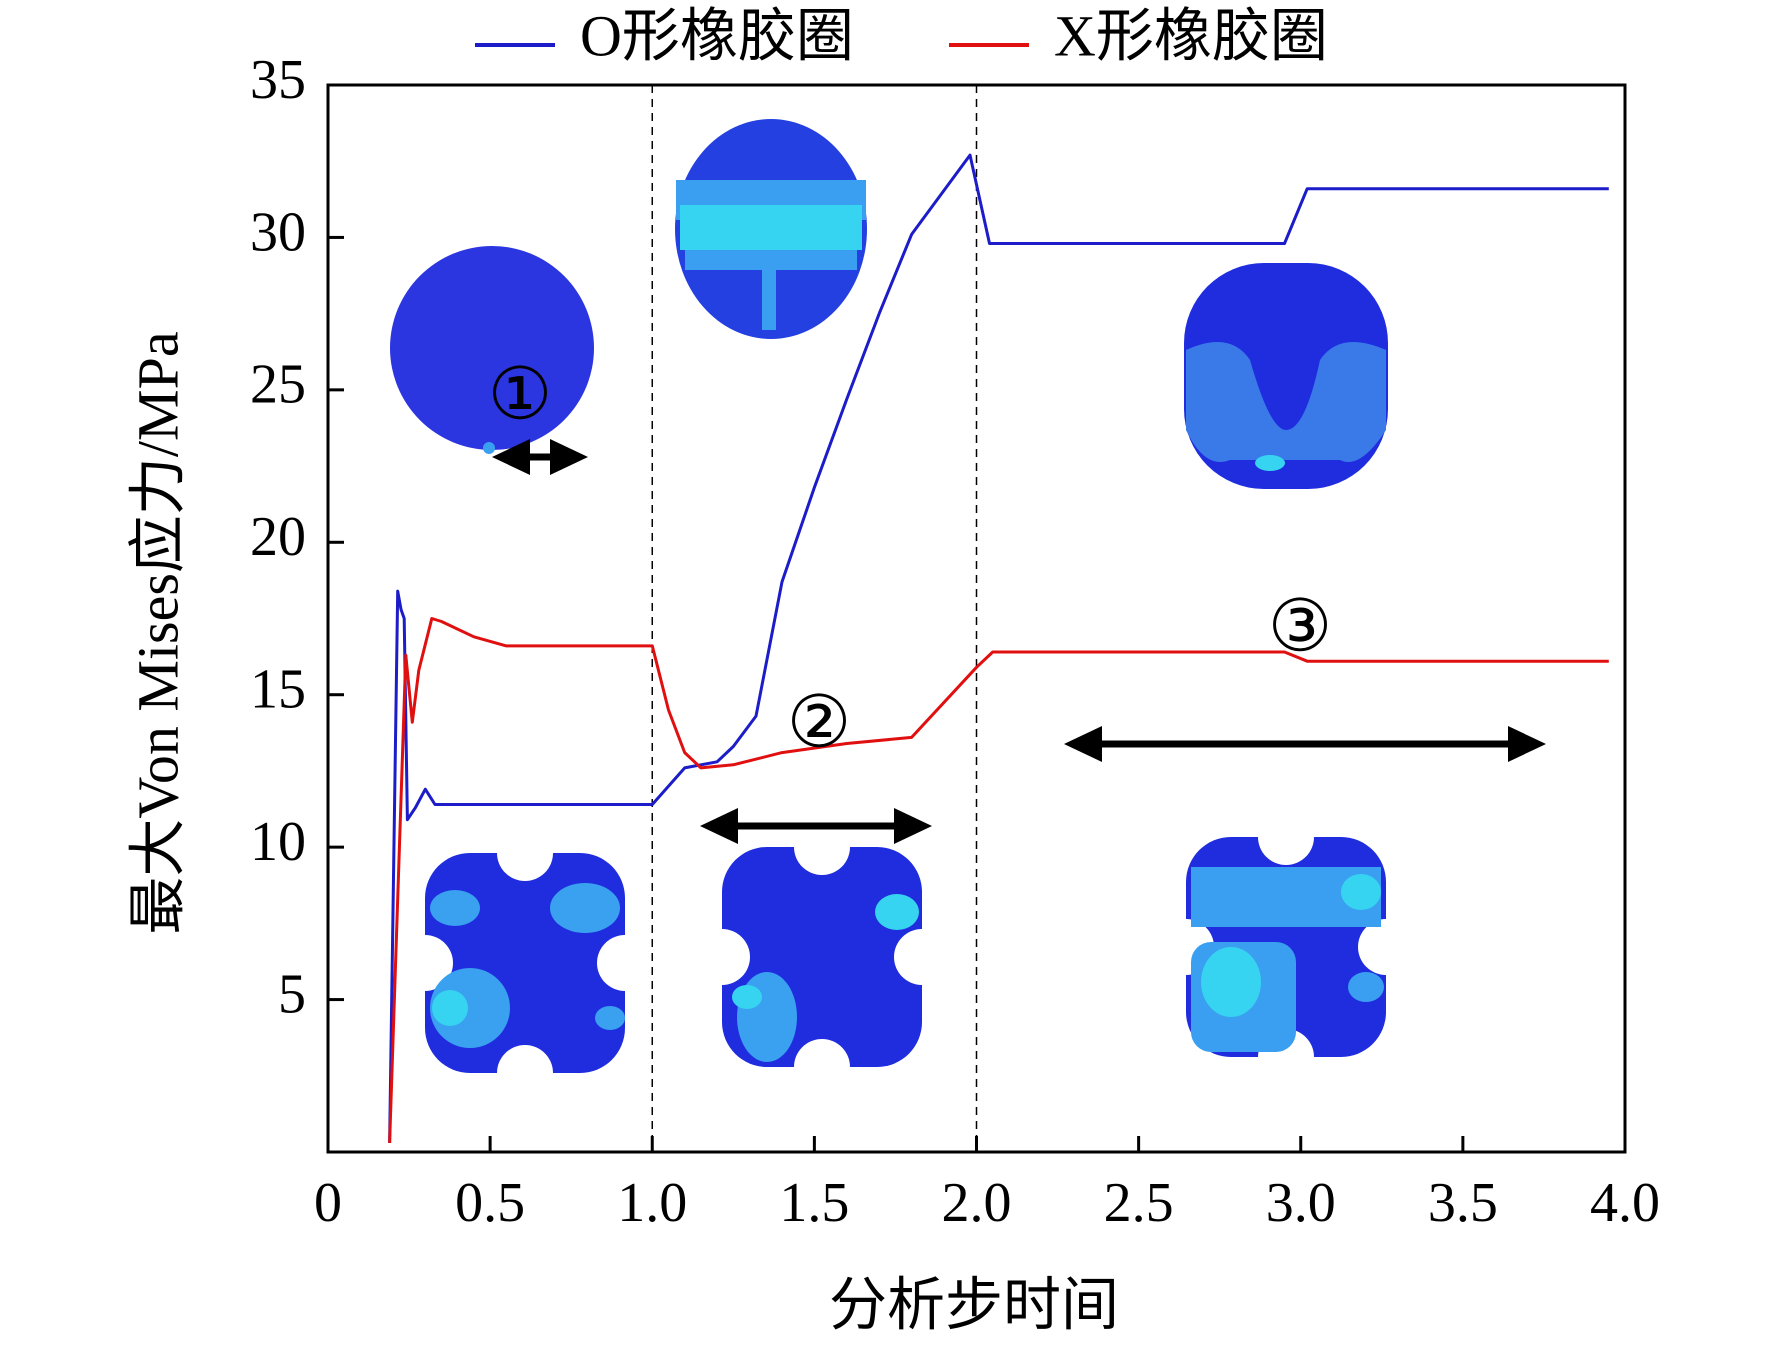  What do you see at coordinates (278, 232) in the screenshot?
I see `y-tick-label: 30` at bounding box center [278, 232].